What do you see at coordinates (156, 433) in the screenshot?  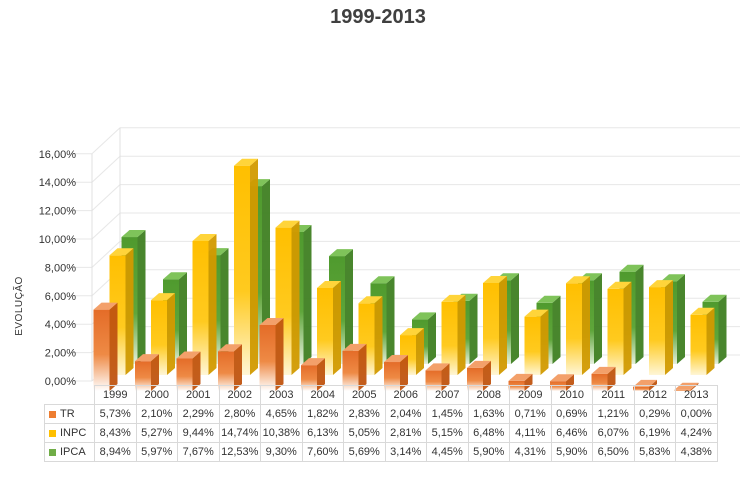 I see `data-label: 5,27%` at bounding box center [156, 433].